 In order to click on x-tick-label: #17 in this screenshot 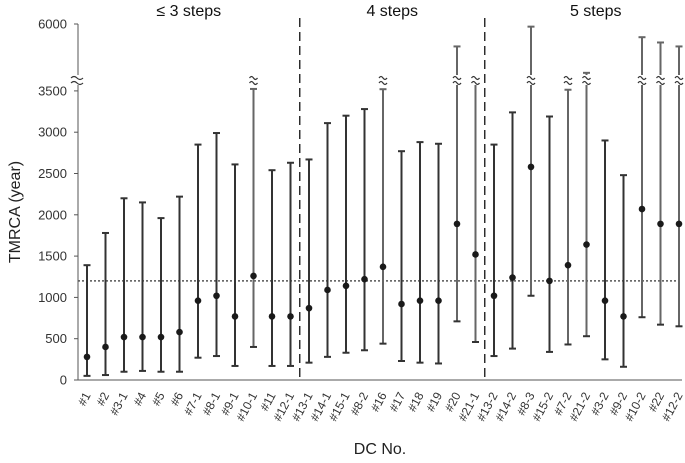, I will do `click(397, 402)`.